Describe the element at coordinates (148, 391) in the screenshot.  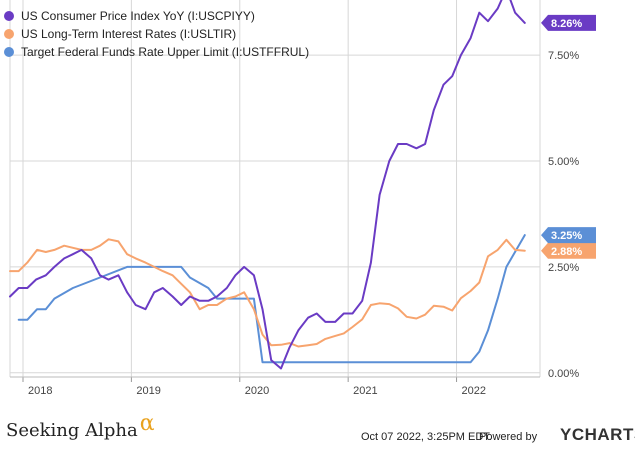
I see `x-tick-label-1: 2019` at that location.